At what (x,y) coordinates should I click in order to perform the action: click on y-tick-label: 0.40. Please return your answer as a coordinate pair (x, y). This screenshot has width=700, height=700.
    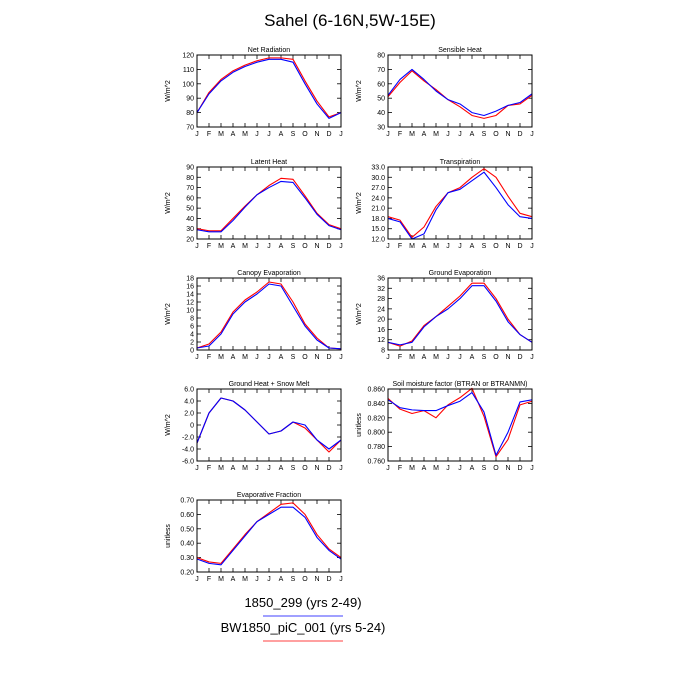
    Looking at the image, I should click on (187, 544).